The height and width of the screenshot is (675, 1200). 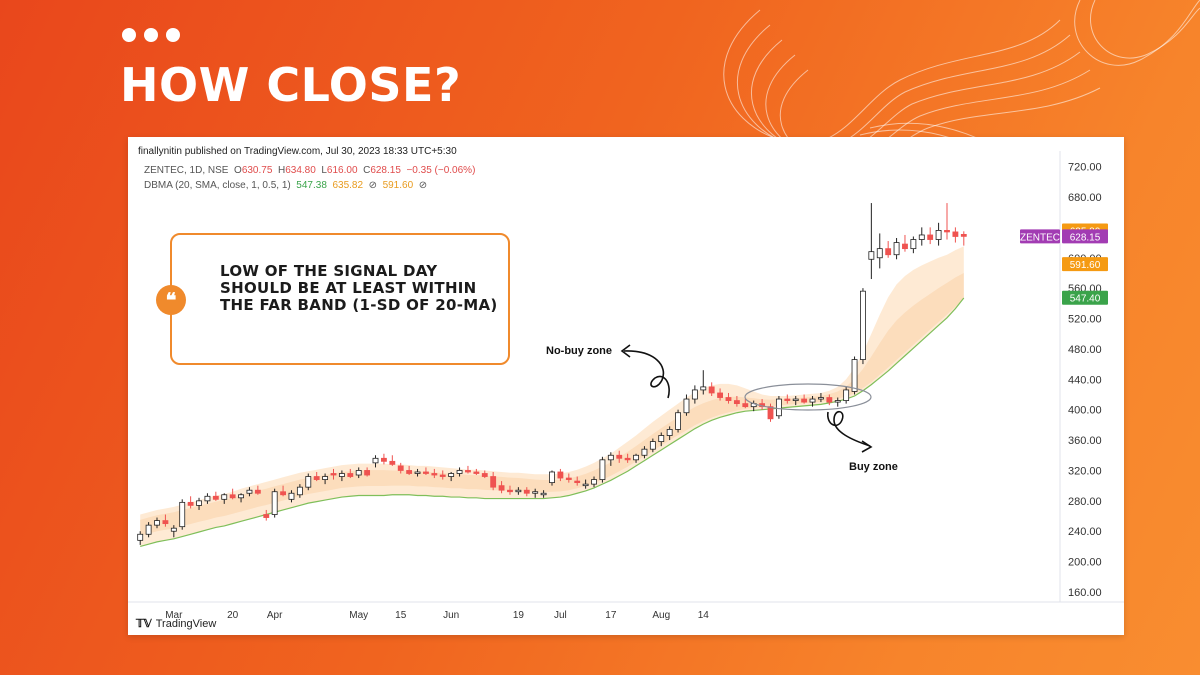 I want to click on no-buy-zone-label: No-buy zone, so click(x=579, y=351).